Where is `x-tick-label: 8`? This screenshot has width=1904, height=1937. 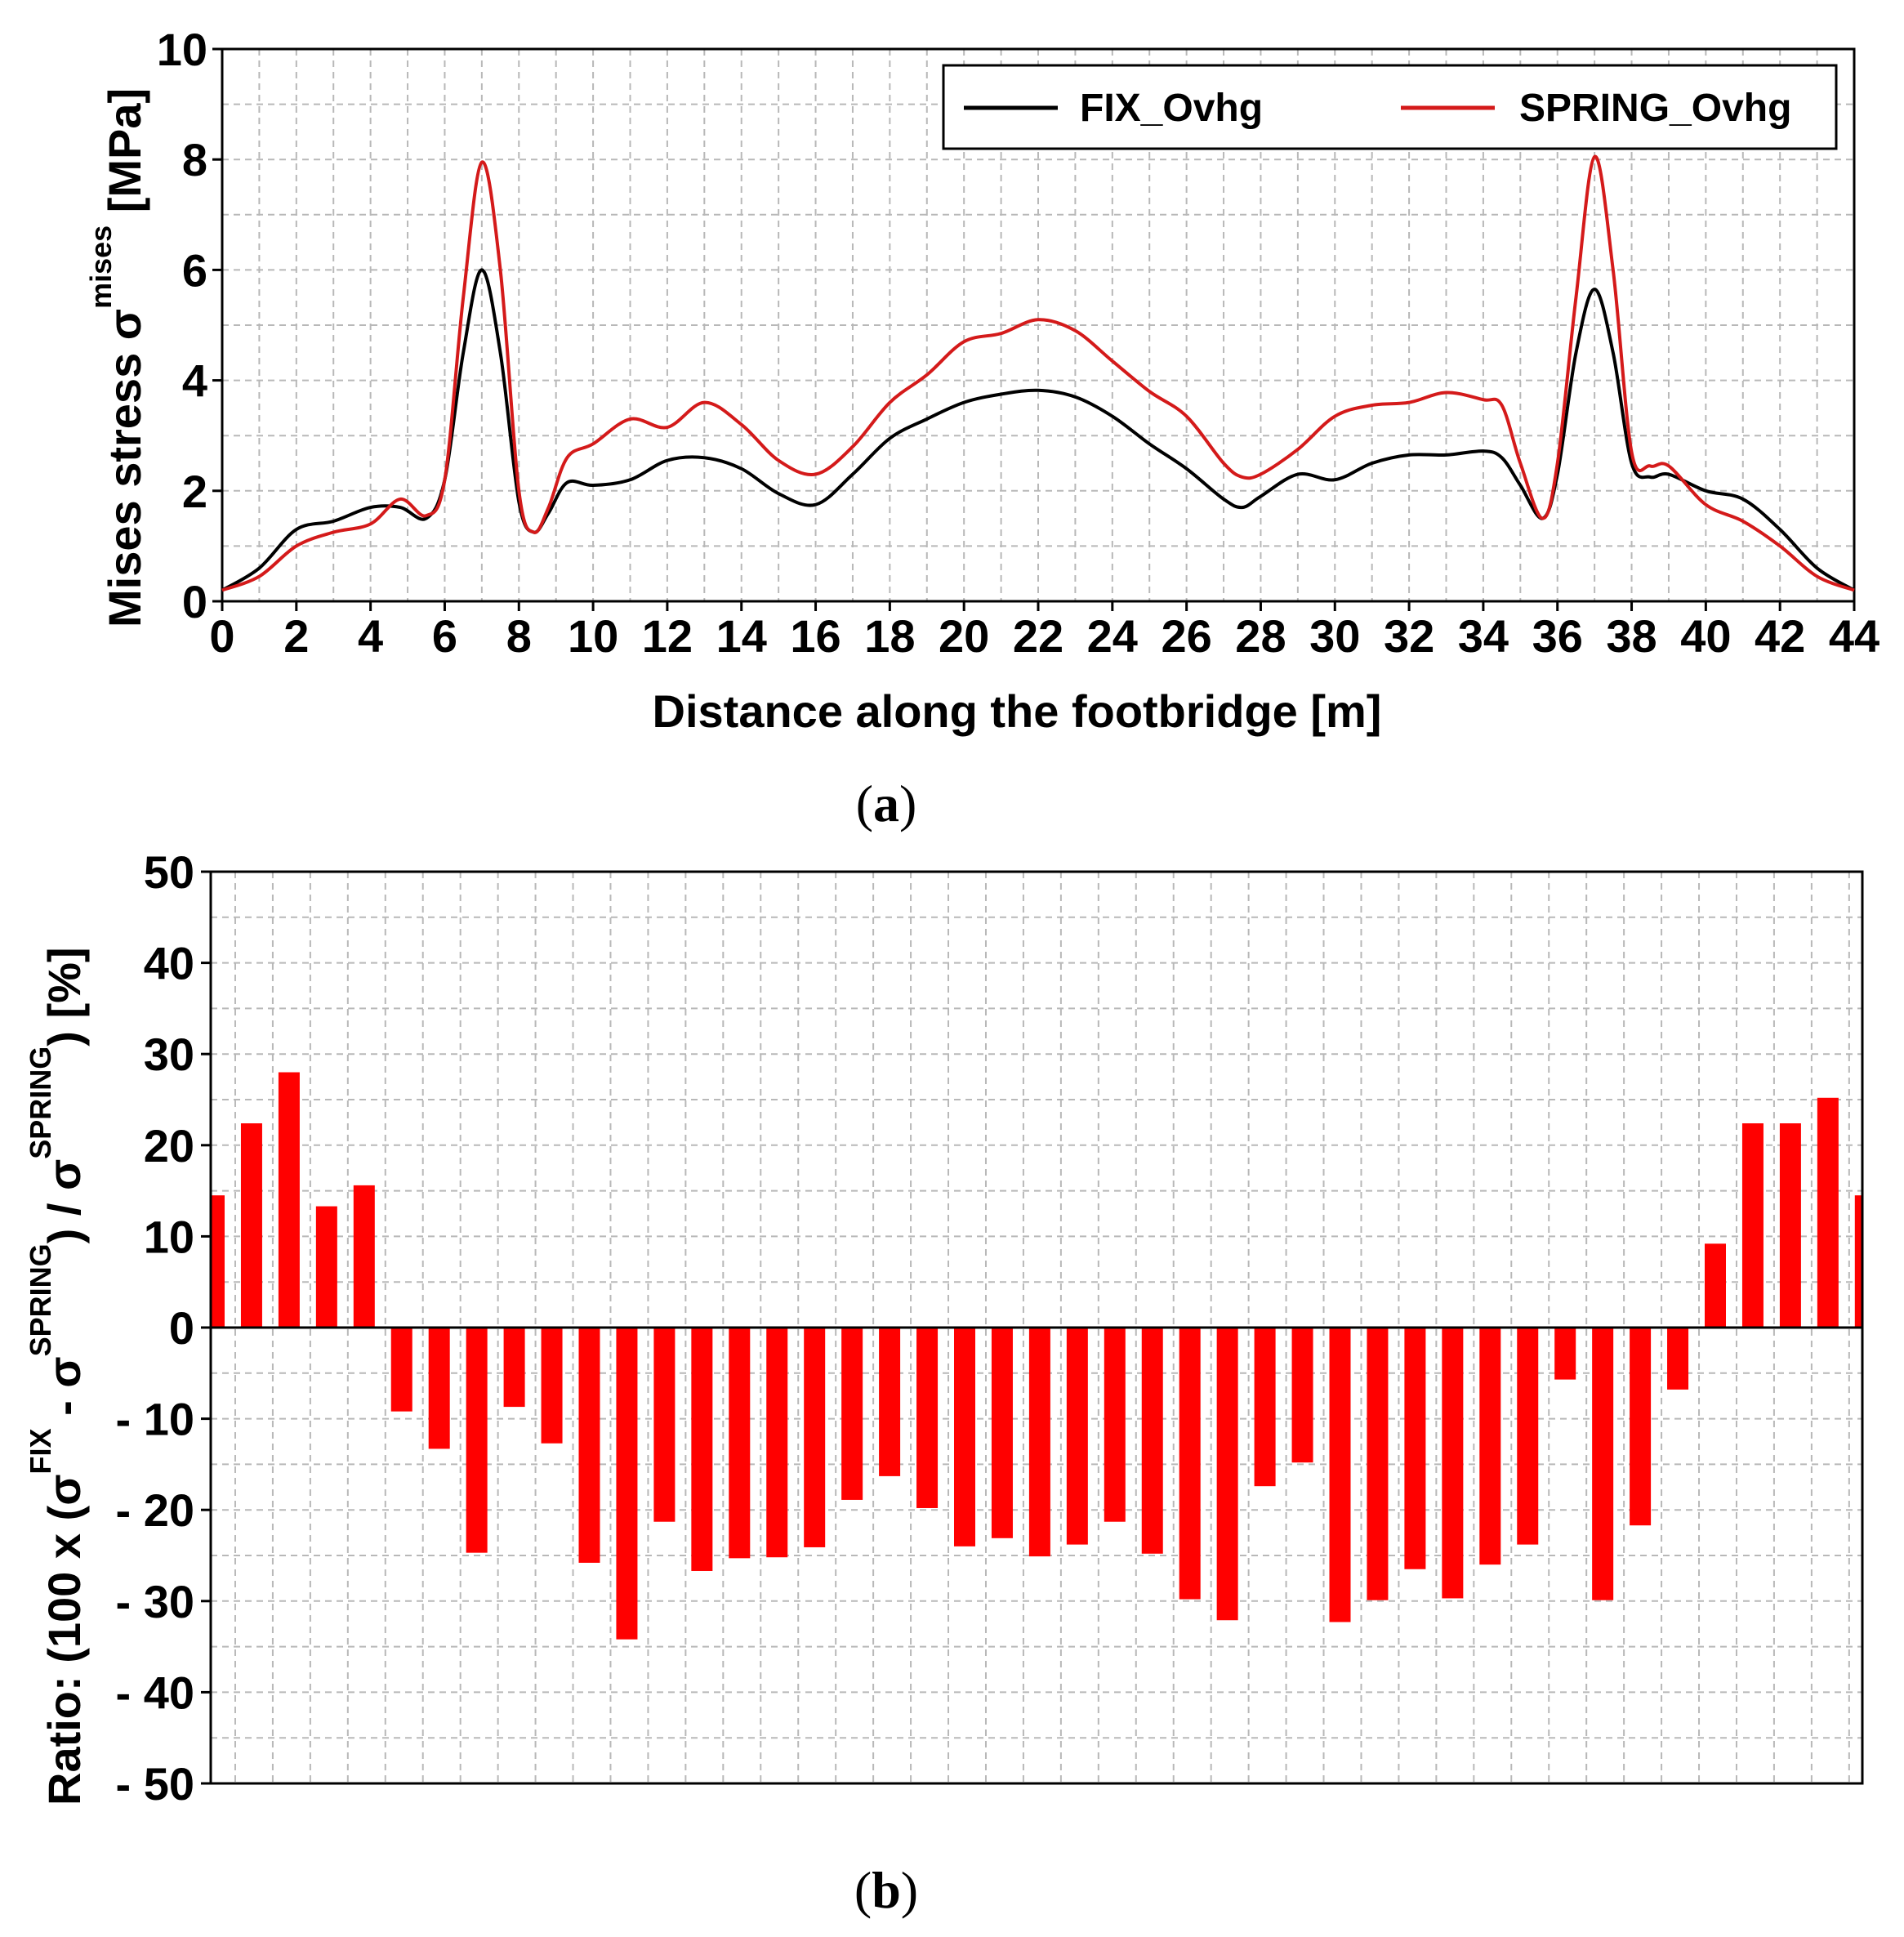 x-tick-label: 8 is located at coordinates (519, 636).